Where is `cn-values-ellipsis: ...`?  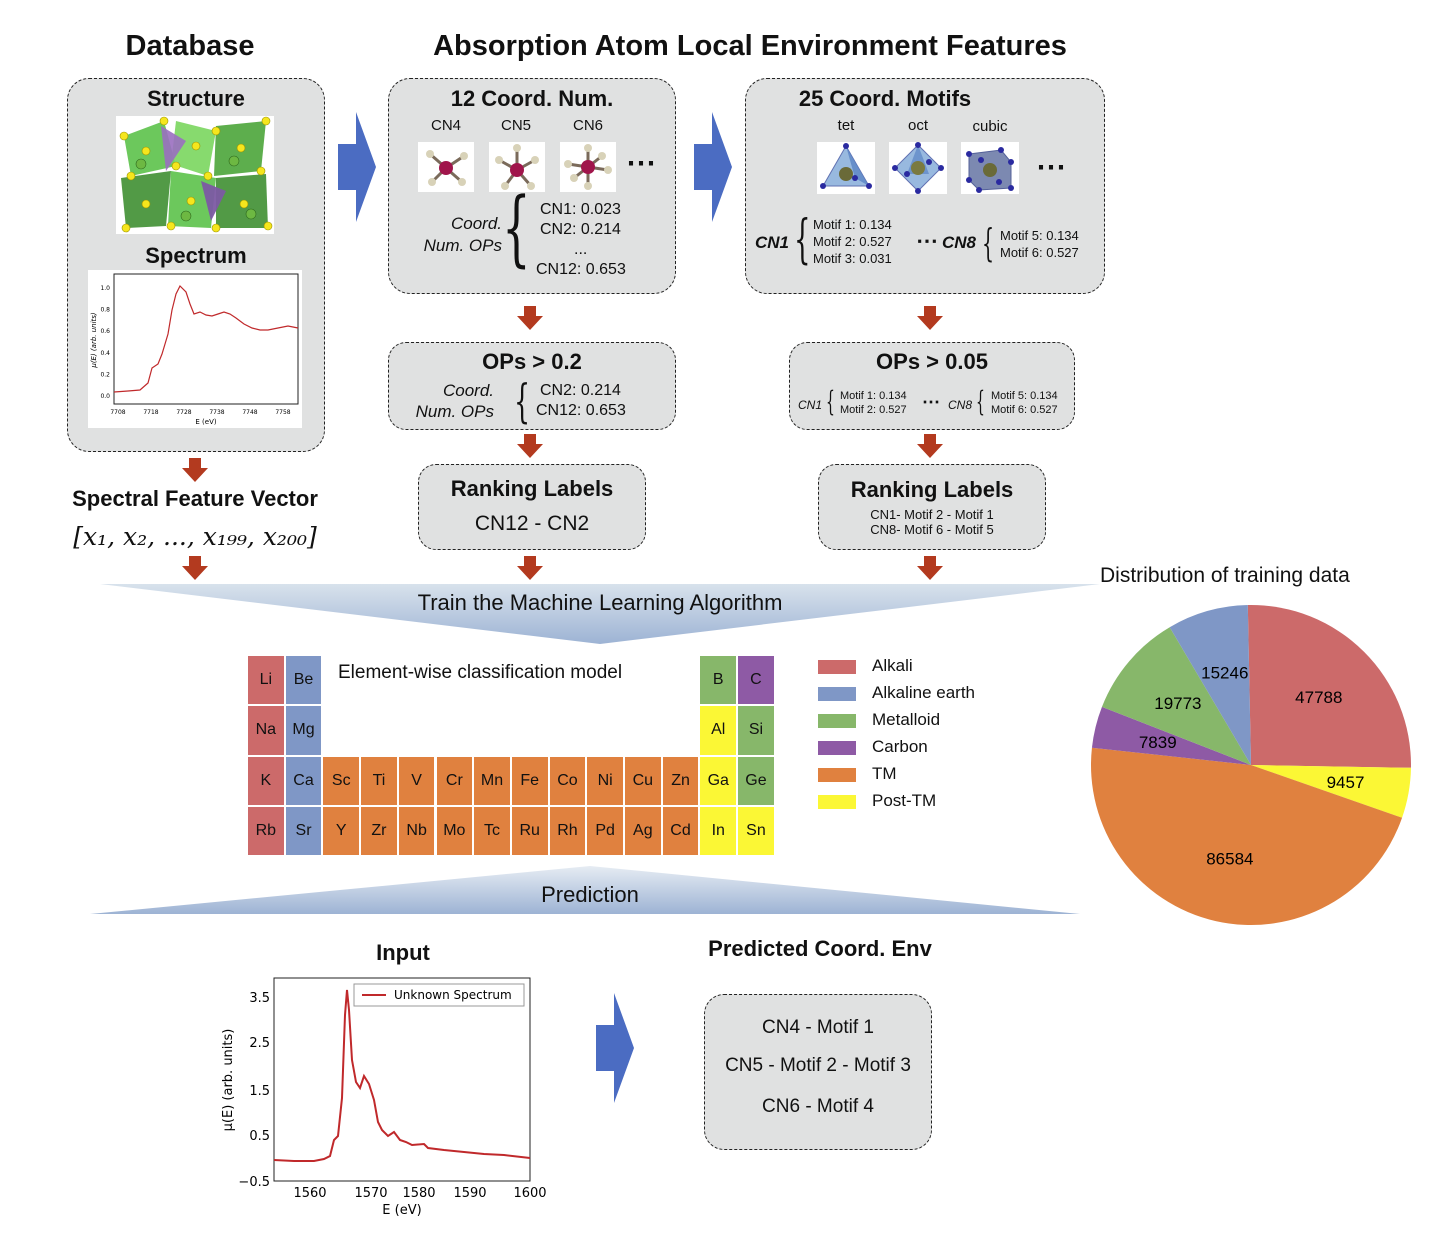
cn-values-ellipsis: ... is located at coordinates (581, 249).